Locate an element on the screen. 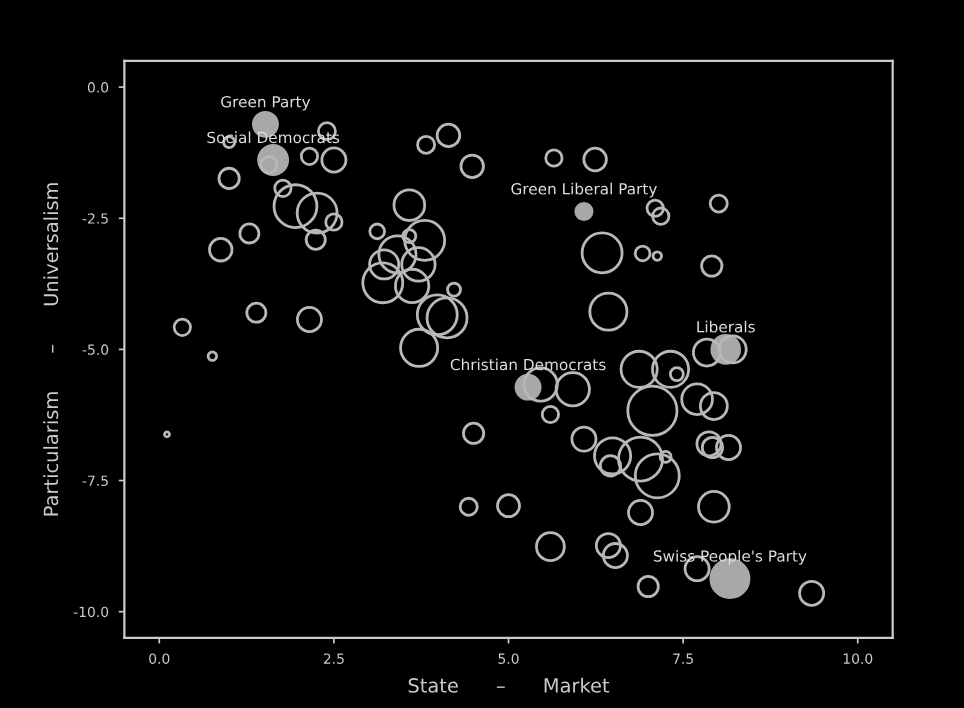 This screenshot has width=964, height=708. x-axis-title: State – Market is located at coordinates (509, 685).